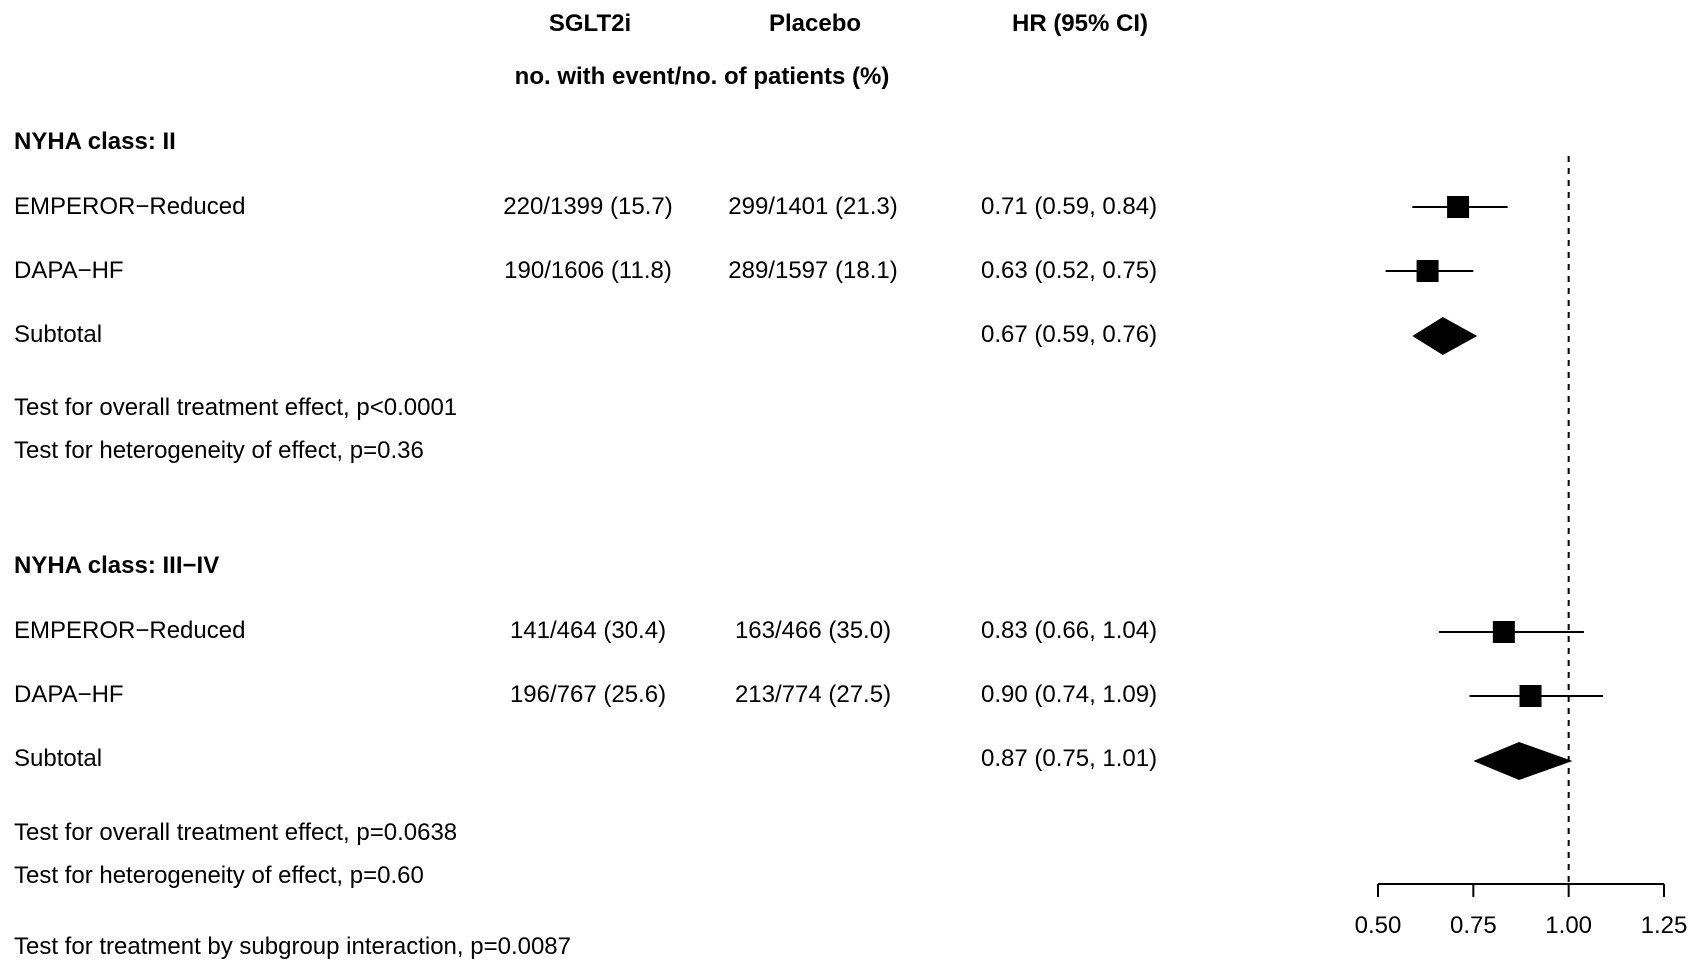 The image size is (1692, 961). Describe the element at coordinates (588, 206) in the screenshot. I see `row-sglt2i-value: 220/1399 (15.7)` at that location.